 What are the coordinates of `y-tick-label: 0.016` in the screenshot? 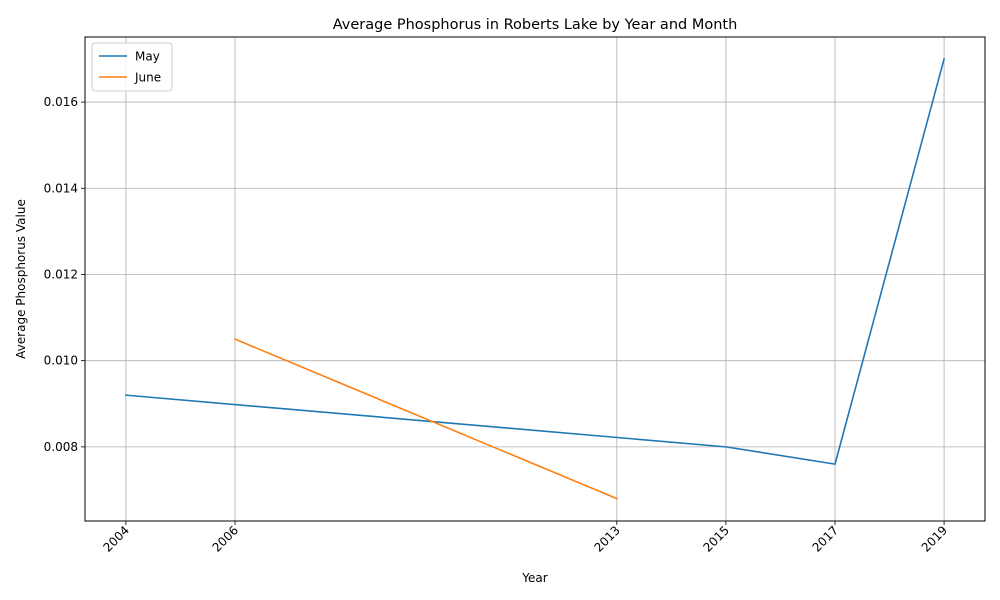 It's located at (61, 102).